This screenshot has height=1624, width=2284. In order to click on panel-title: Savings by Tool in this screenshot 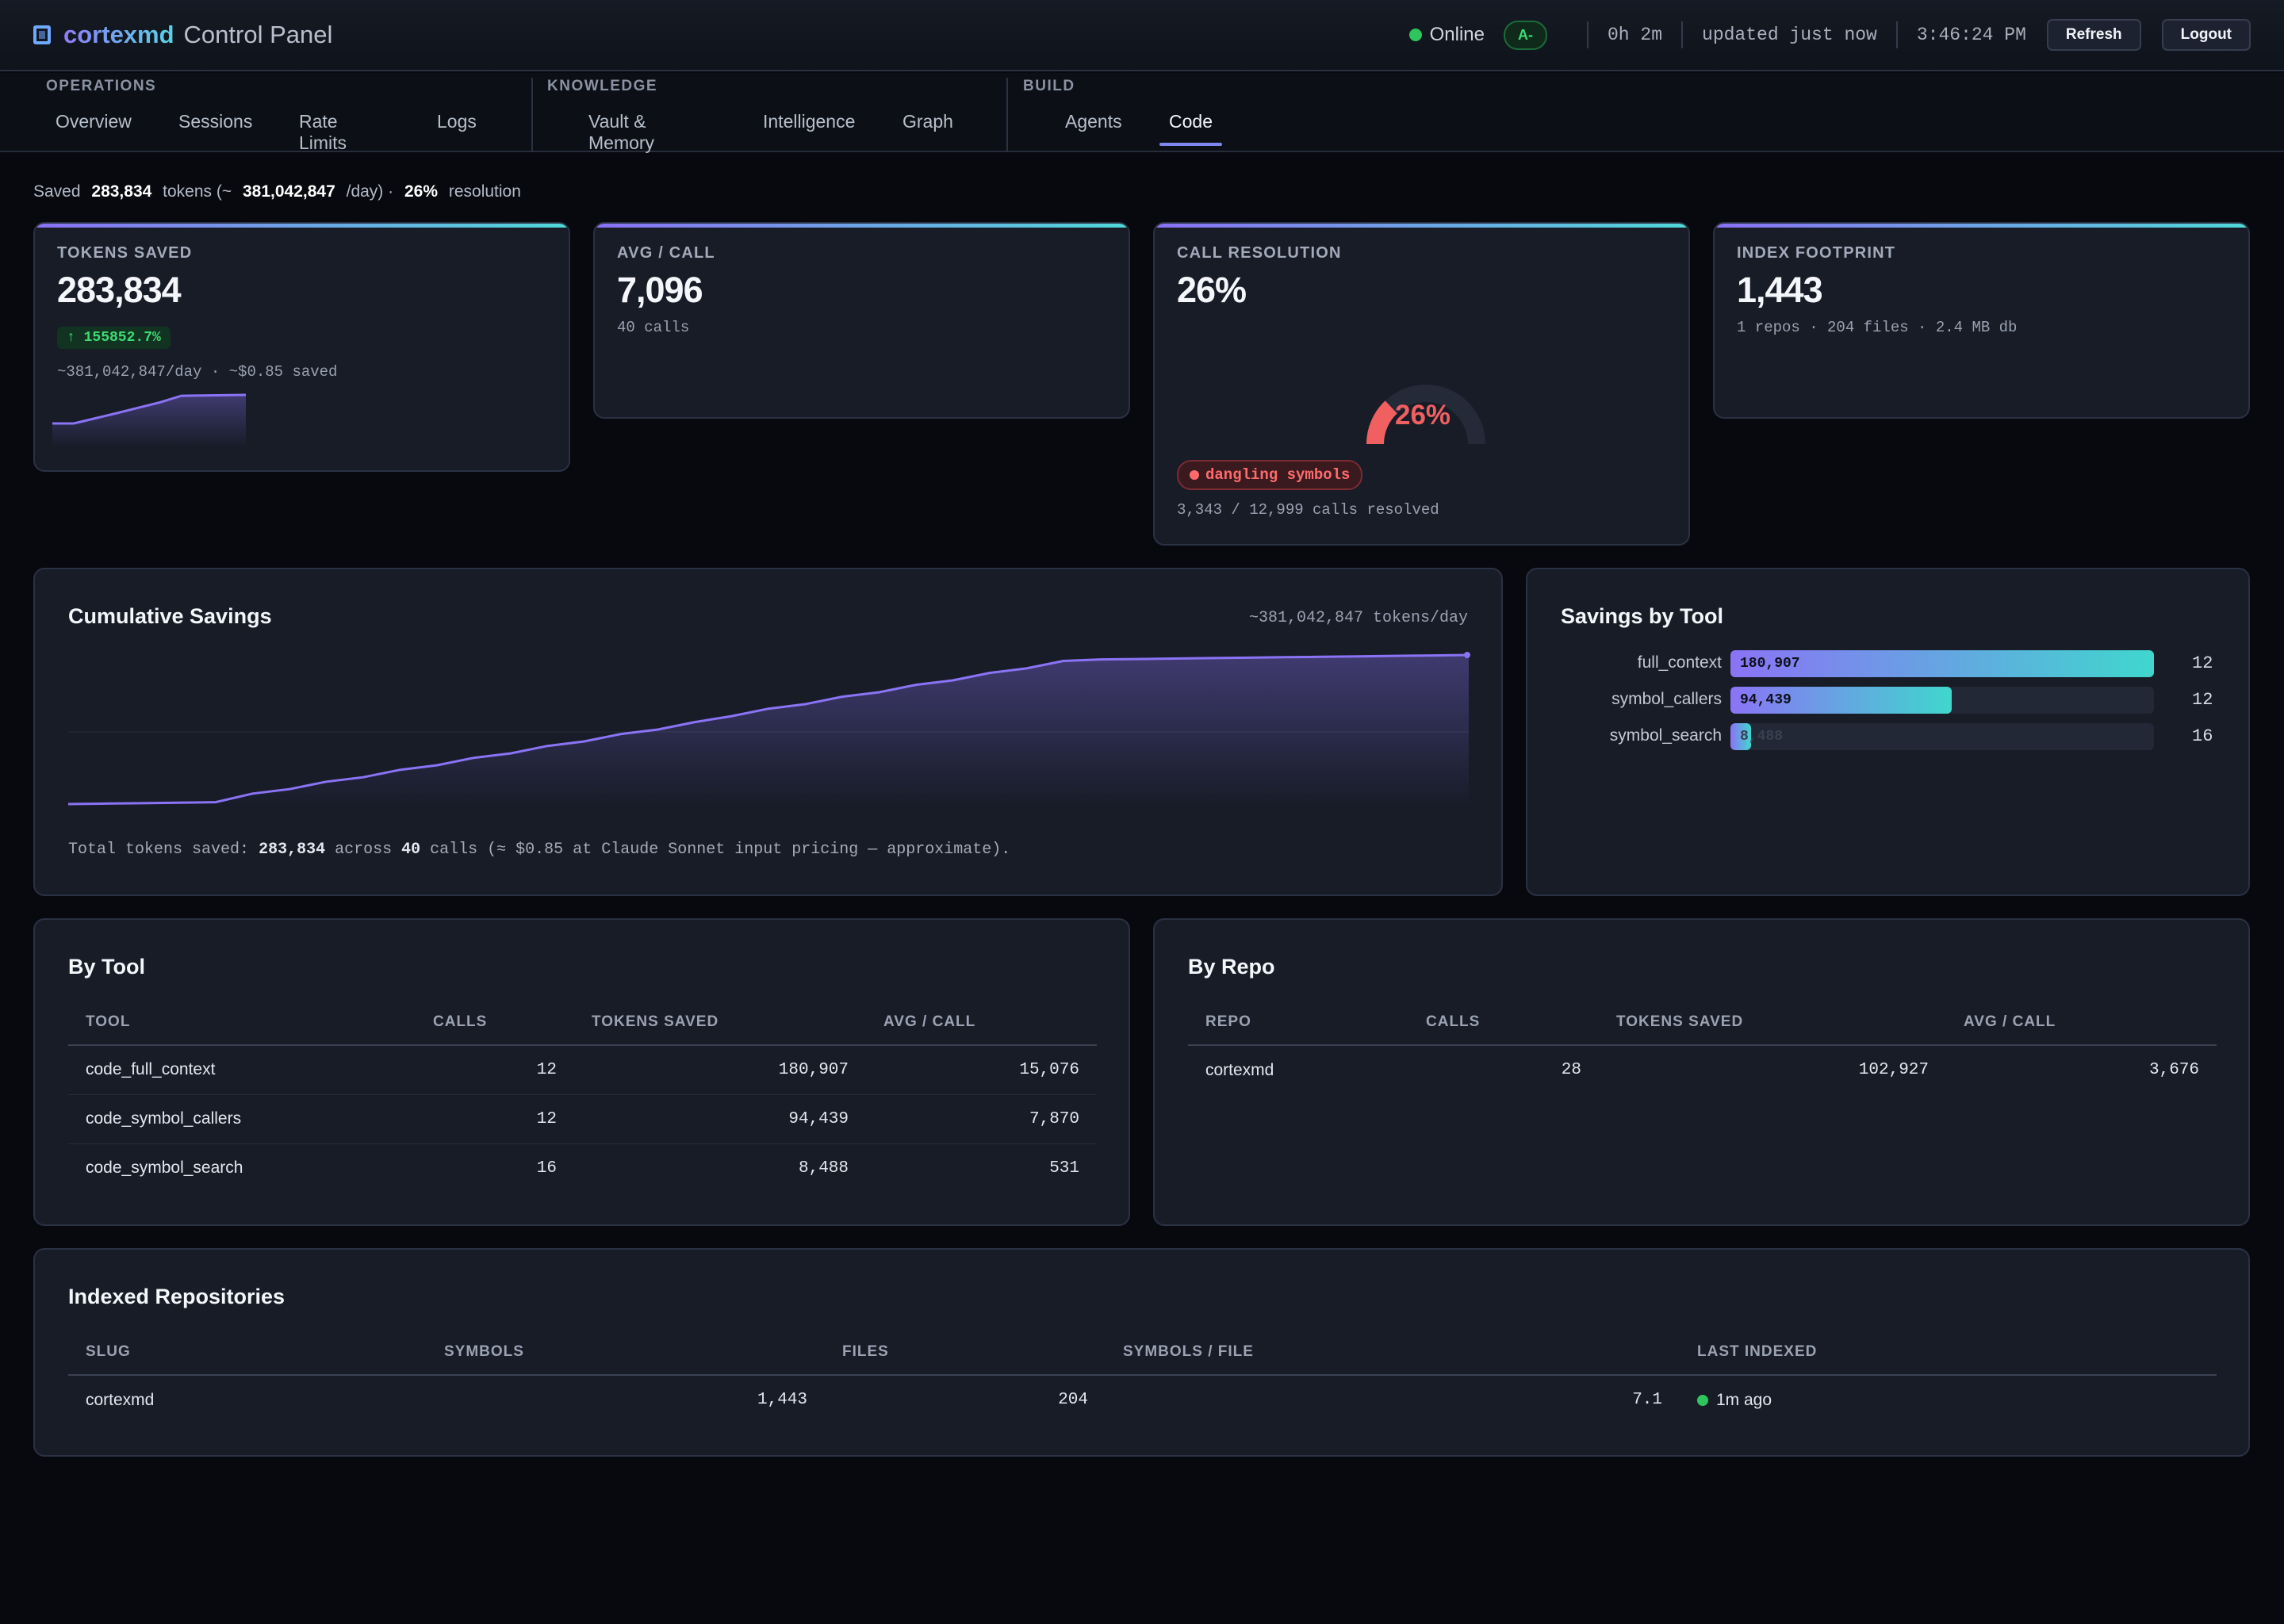, I will do `click(1642, 616)`.